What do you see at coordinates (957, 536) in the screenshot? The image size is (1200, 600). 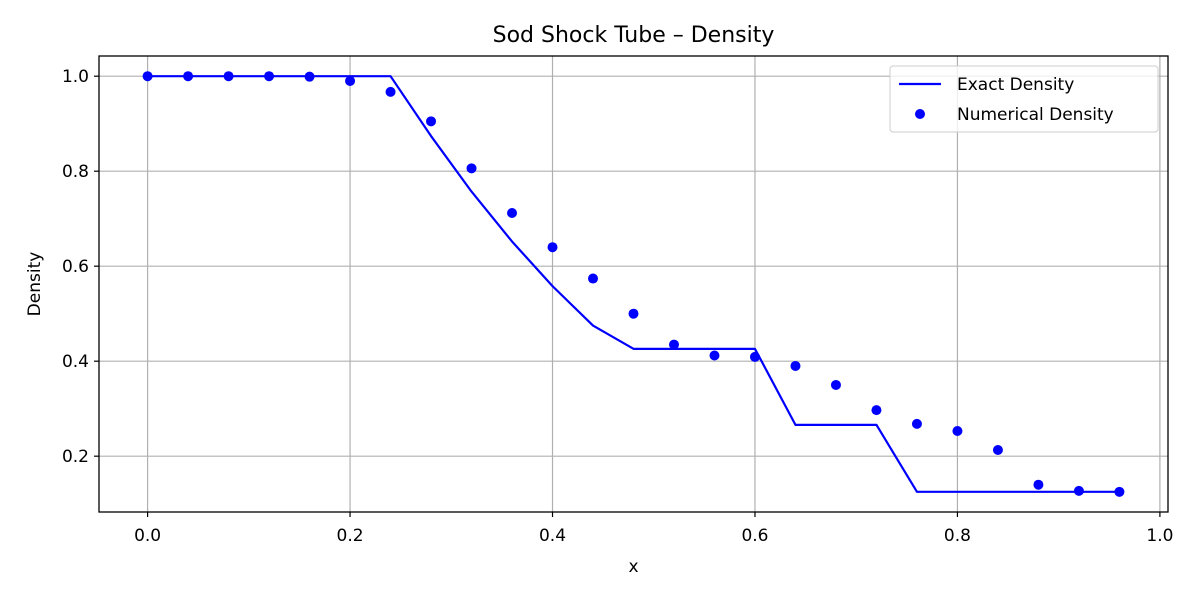 I see `x-tick-label: 0.8` at bounding box center [957, 536].